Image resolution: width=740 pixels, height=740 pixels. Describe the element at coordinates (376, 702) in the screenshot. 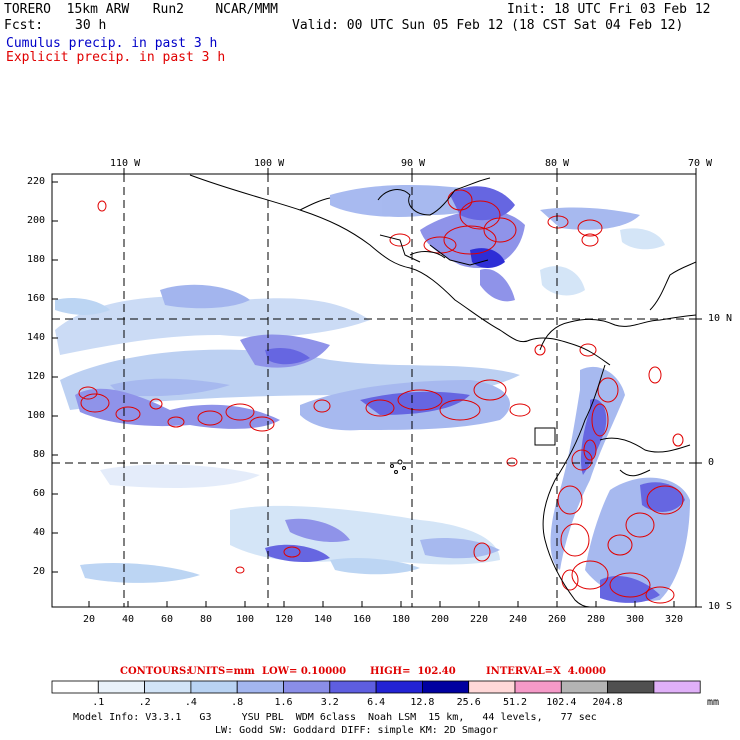

I see `colorbar-label: 6.4` at that location.